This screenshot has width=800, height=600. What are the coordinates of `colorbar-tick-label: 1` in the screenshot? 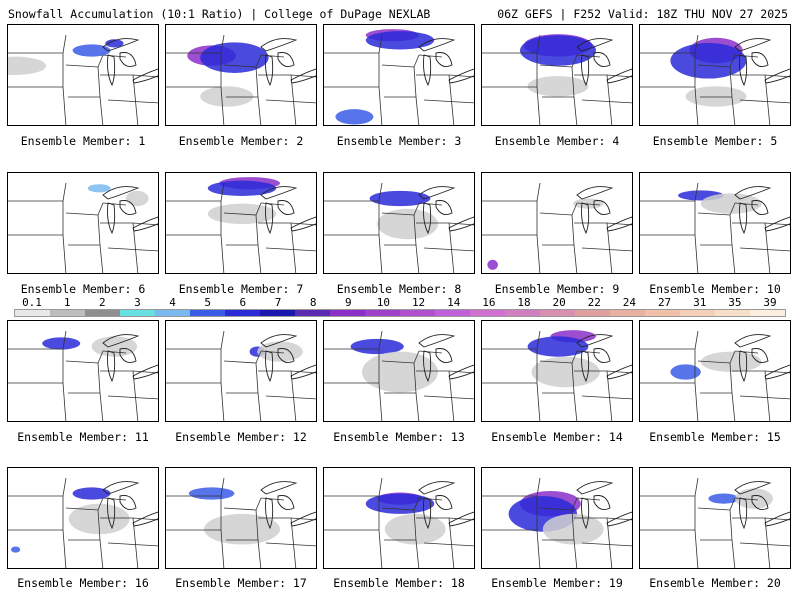 It's located at (67, 302).